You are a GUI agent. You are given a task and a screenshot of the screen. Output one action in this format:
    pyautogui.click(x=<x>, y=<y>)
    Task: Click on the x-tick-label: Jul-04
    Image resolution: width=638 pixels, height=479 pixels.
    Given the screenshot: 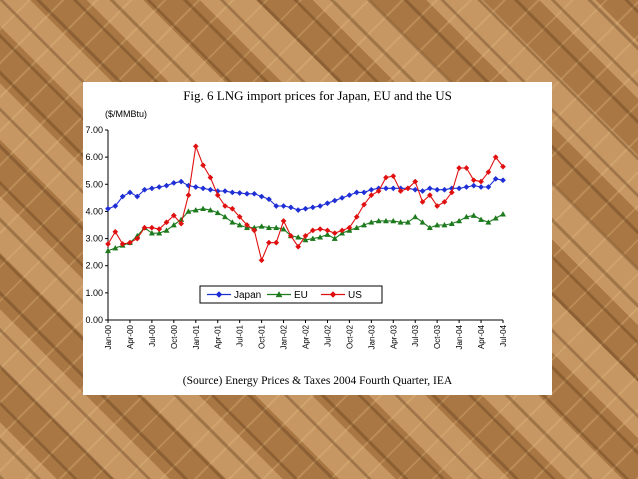 What is the action you would take?
    pyautogui.click(x=503, y=335)
    